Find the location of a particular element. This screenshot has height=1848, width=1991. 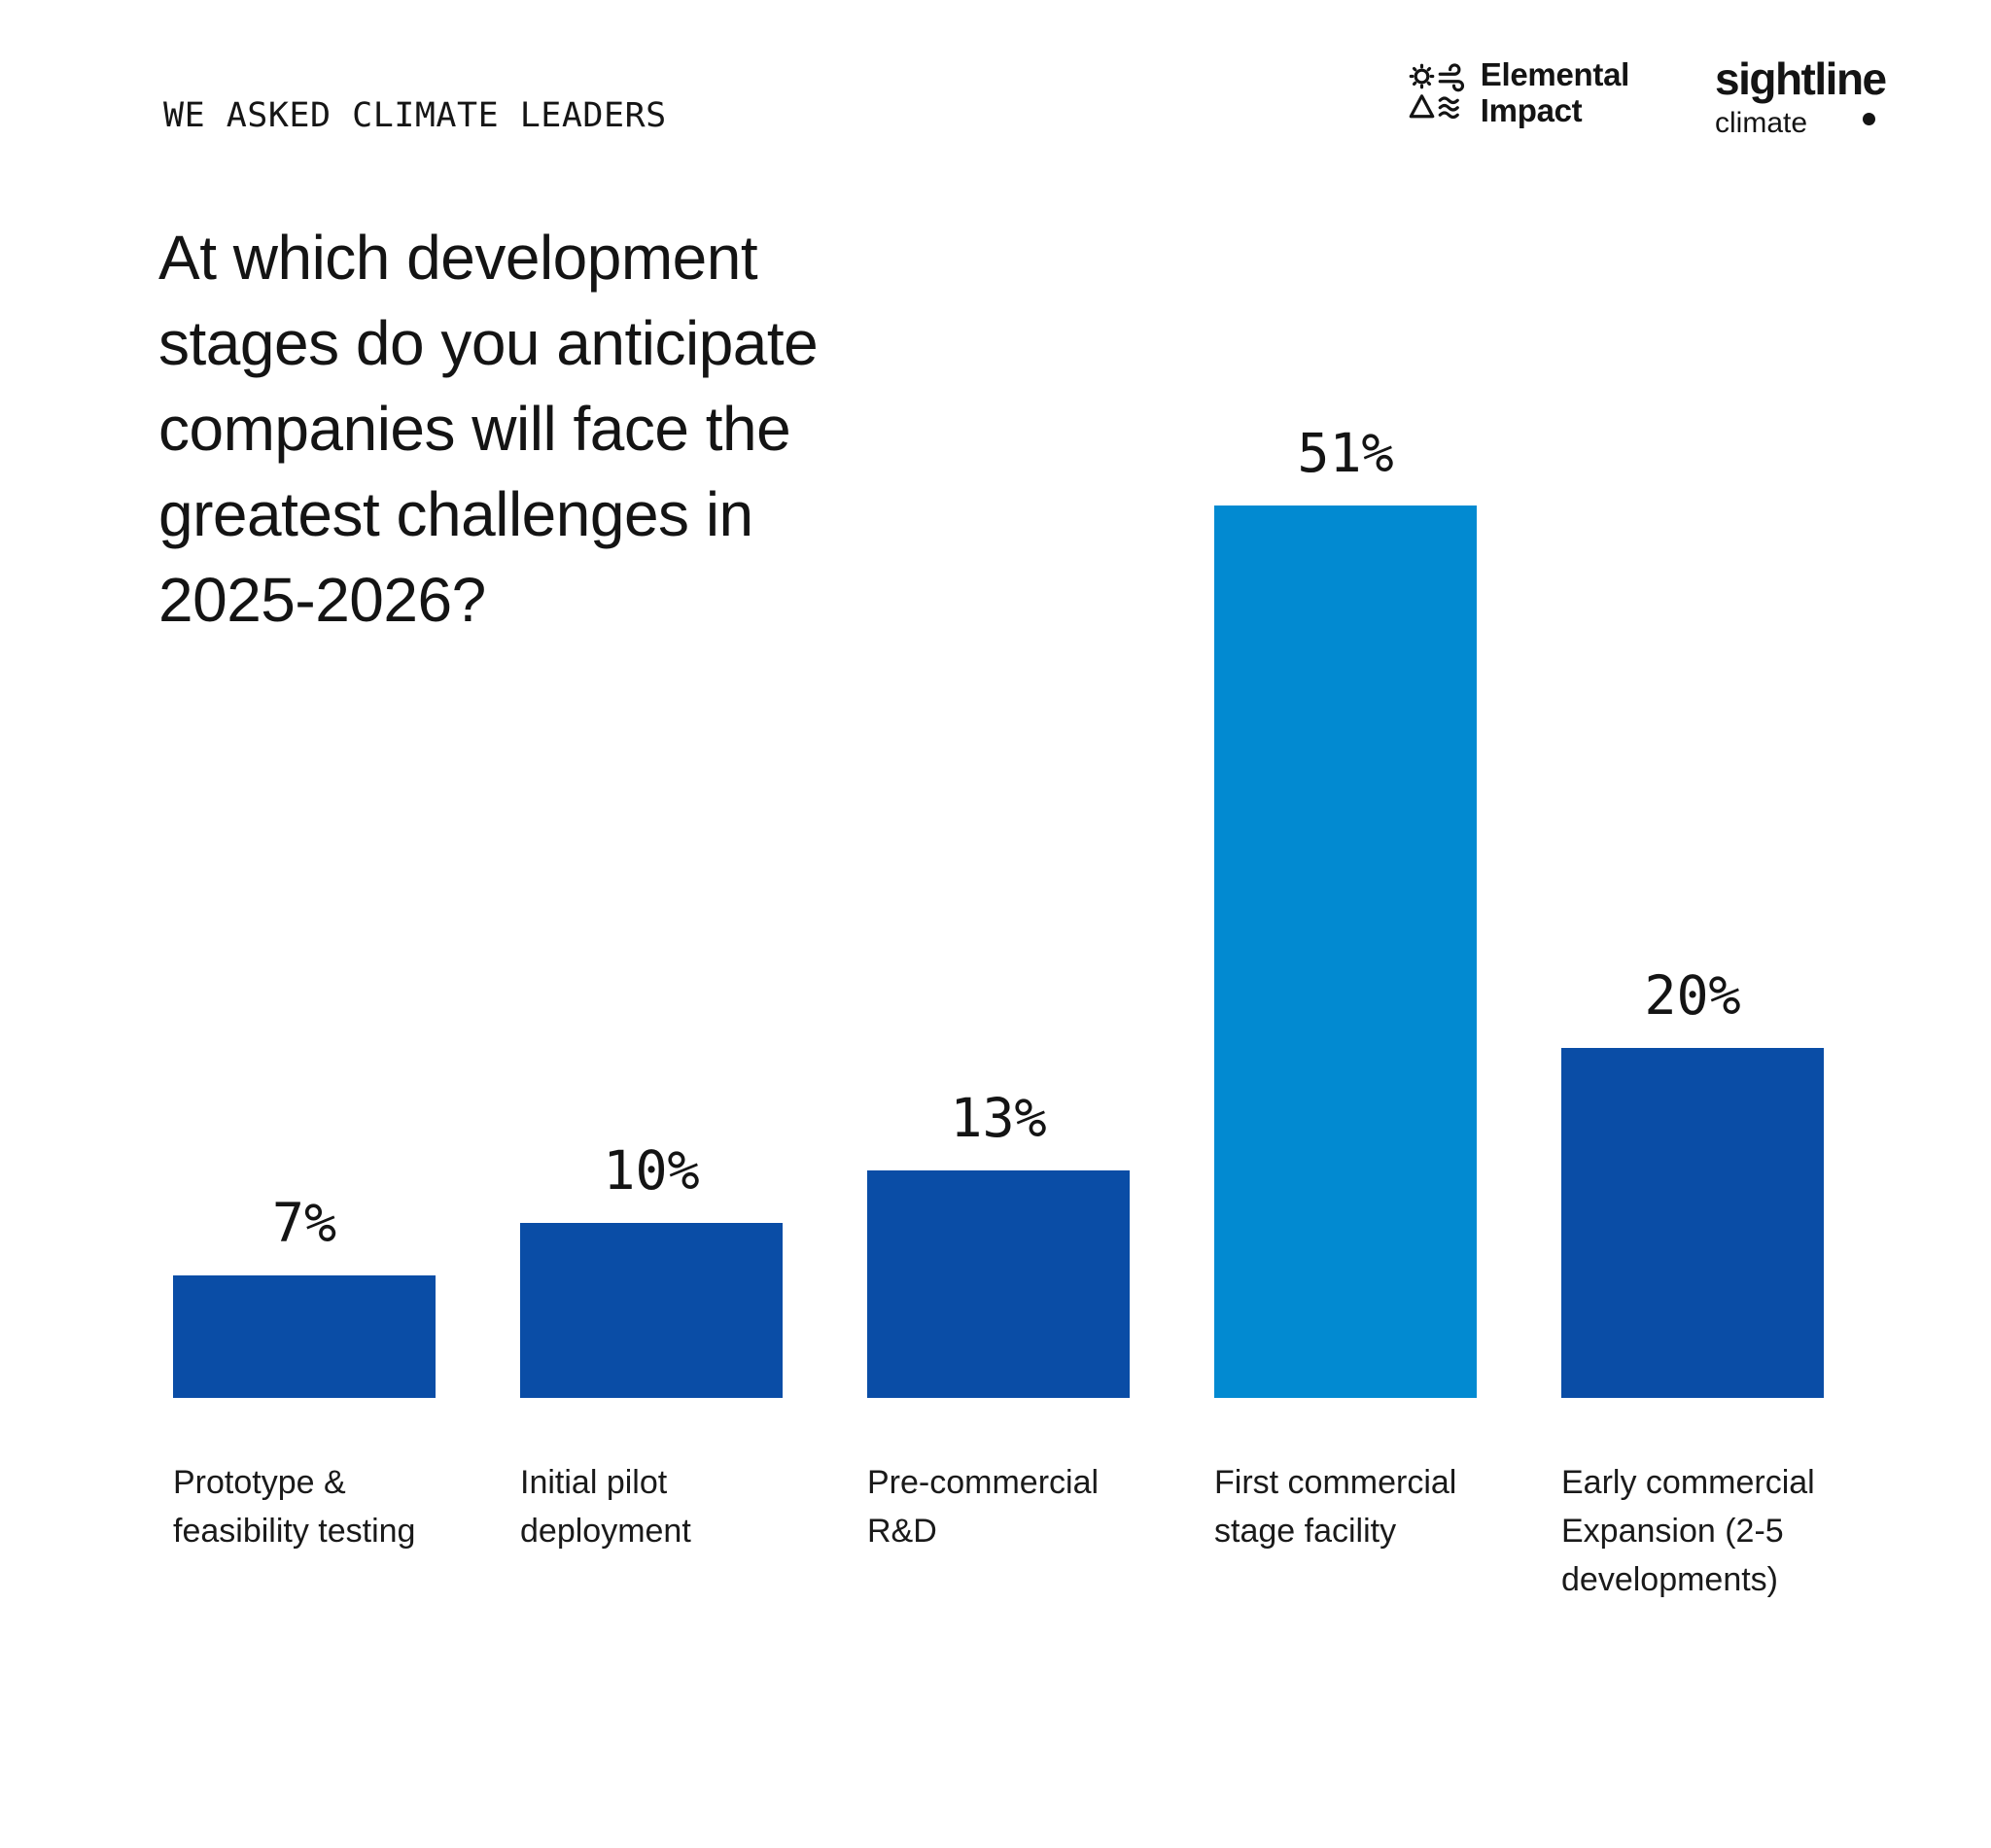

elemental-impact-name-line1: Elemental is located at coordinates (1555, 74).